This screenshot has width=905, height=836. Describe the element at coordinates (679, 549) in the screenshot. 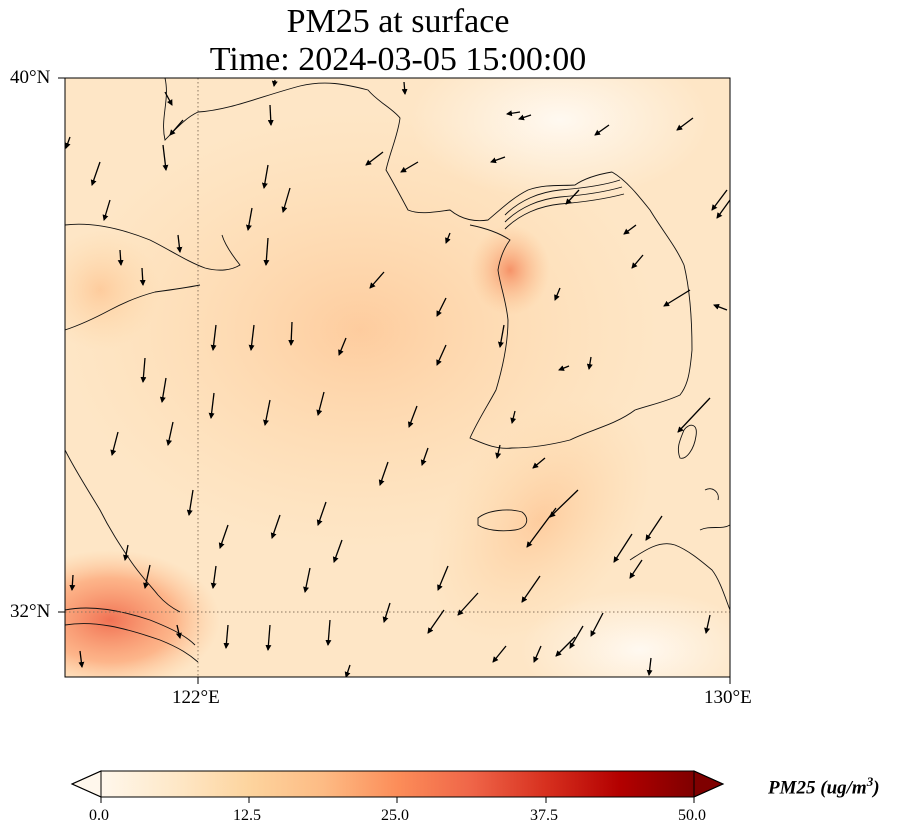

I see `kyushu-coast` at that location.